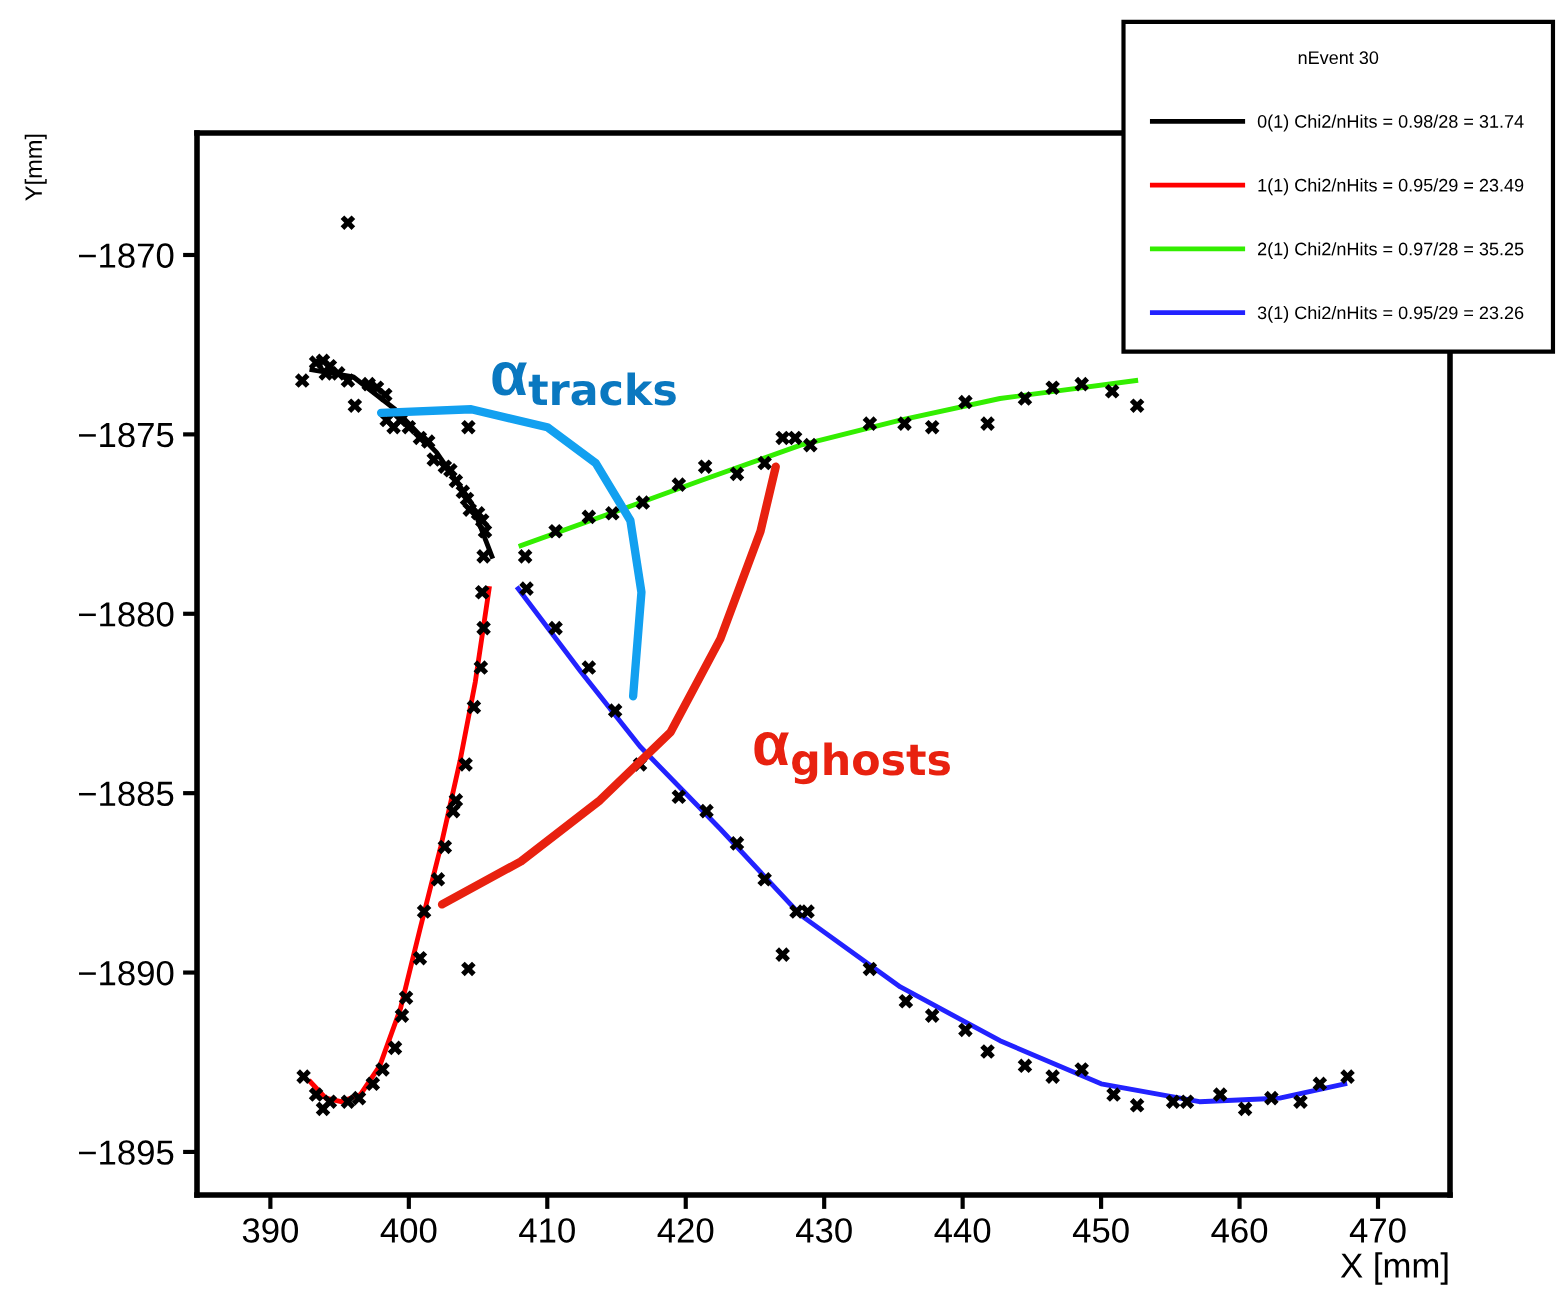  What do you see at coordinates (1377, 1230) in the screenshot?
I see `x-tick-label: 470` at bounding box center [1377, 1230].